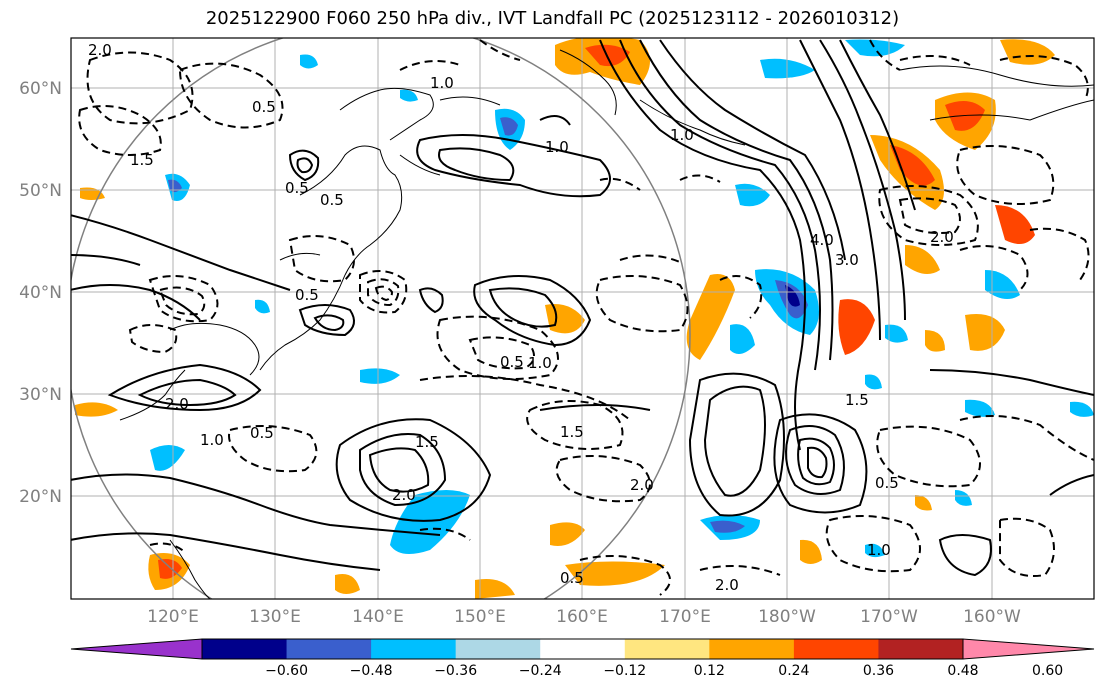 The width and height of the screenshot is (1105, 692). What do you see at coordinates (624, 671) in the screenshot?
I see `colorbar-tick-label: −0.12` at bounding box center [624, 671].